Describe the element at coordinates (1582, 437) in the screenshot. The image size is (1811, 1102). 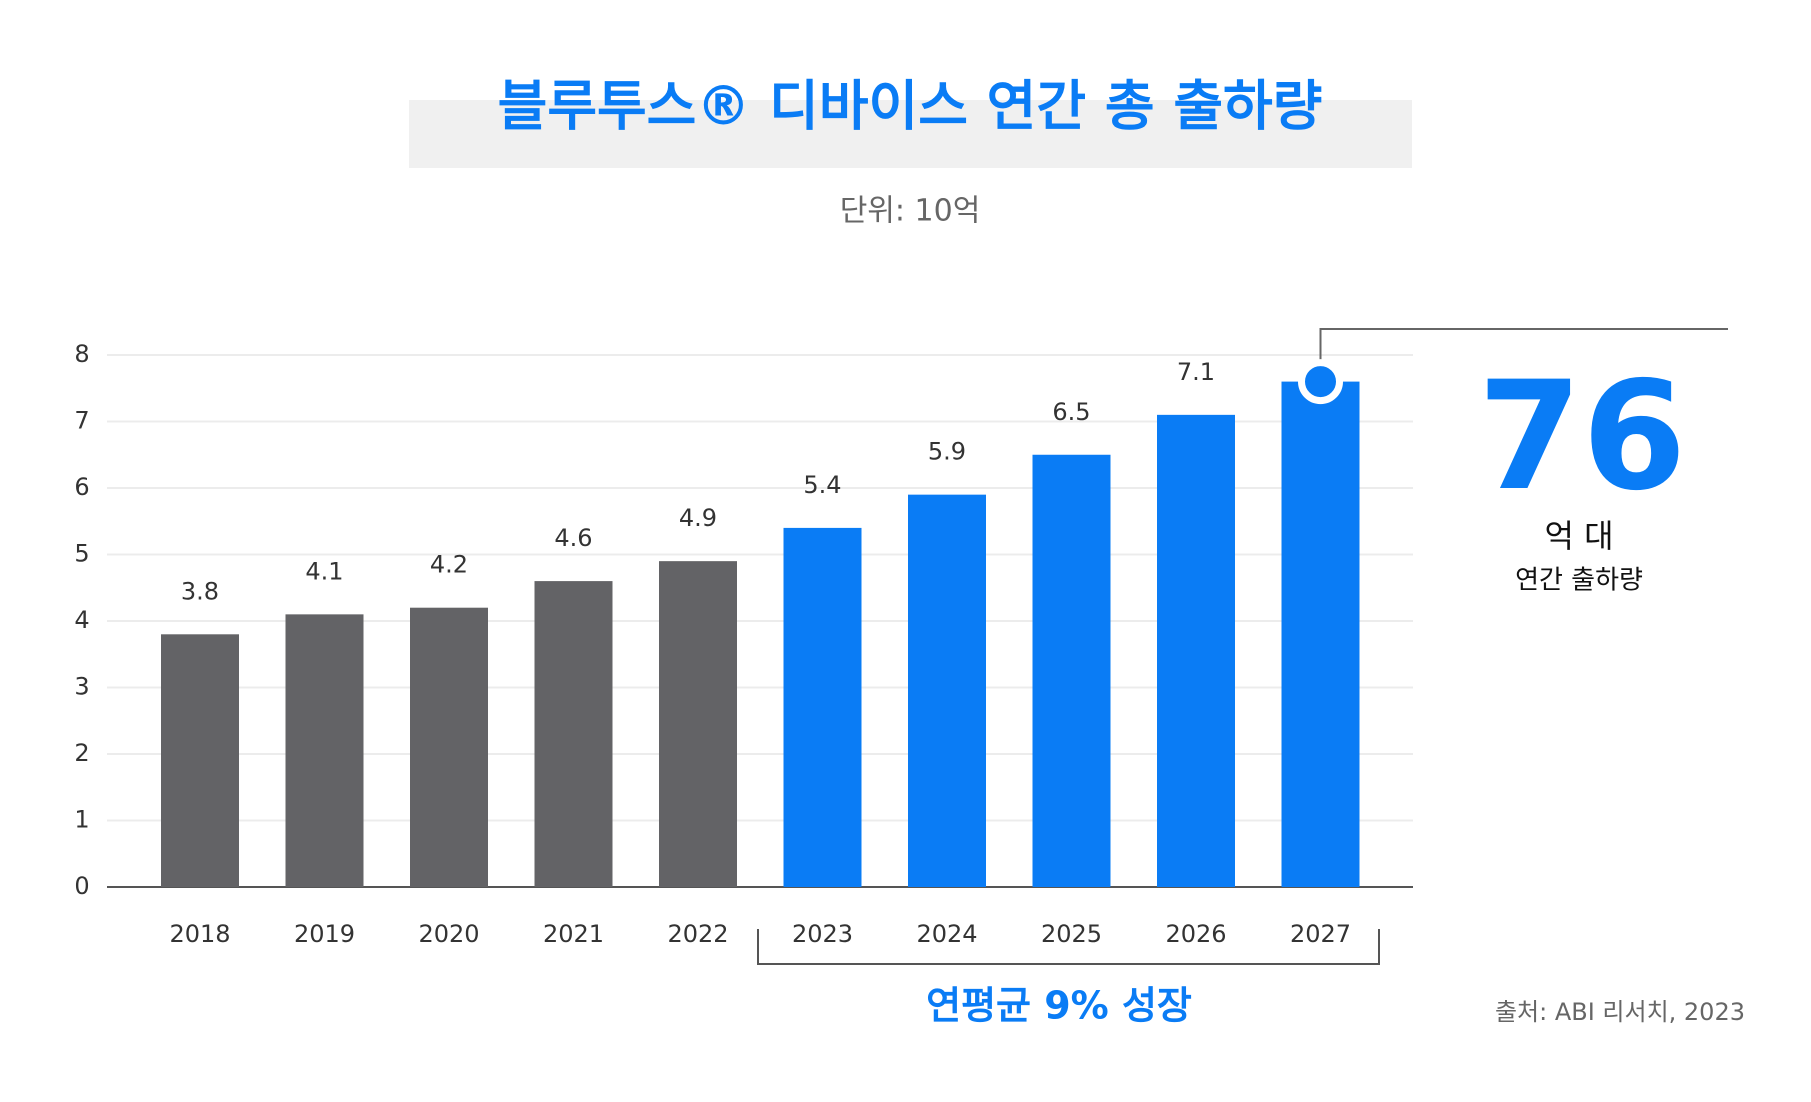
I see `callout-number: 76` at that location.